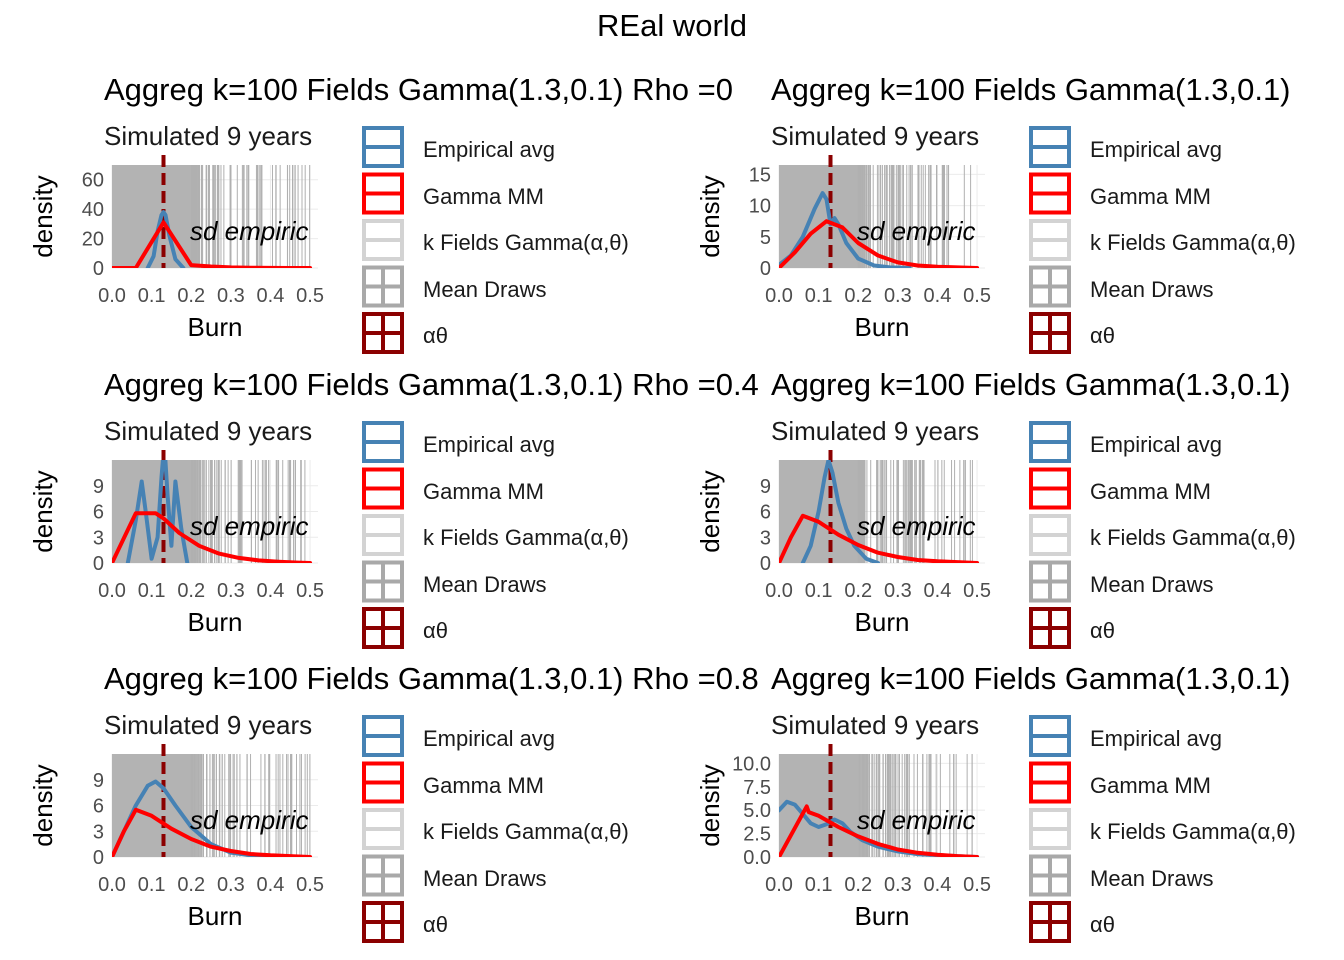  Describe the element at coordinates (155, 805) in the screenshot. I see `mean-draws-dense` at that location.